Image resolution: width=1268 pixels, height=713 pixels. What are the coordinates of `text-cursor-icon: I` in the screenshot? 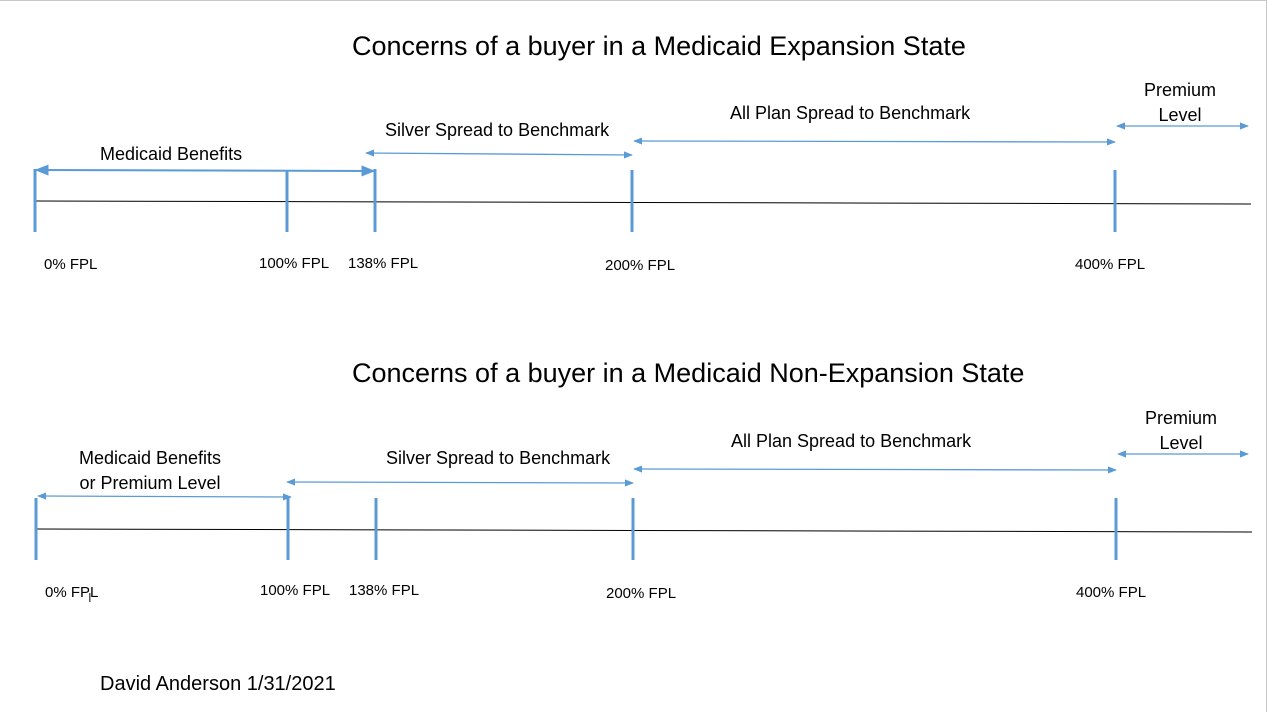 It's located at (90, 597).